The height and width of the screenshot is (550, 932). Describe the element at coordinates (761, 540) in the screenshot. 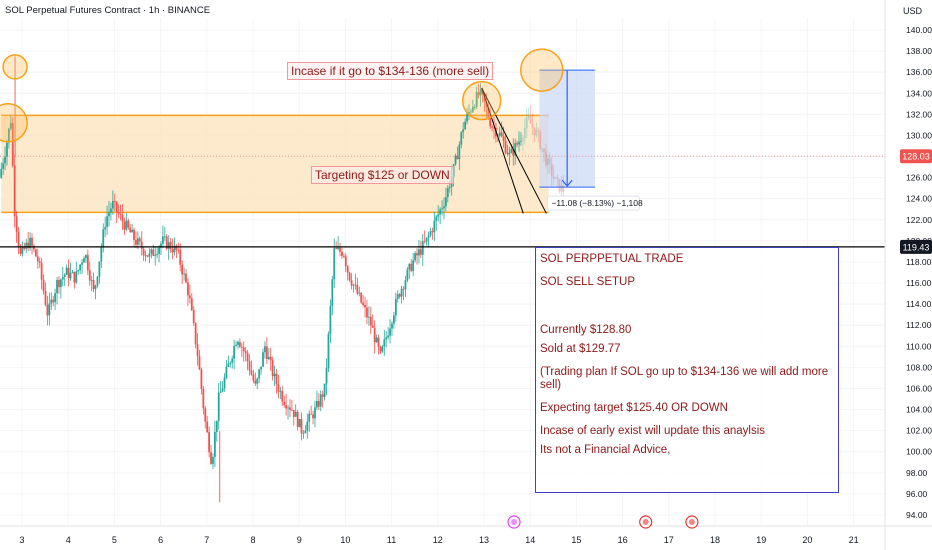

I see `time-tick-label: 19` at that location.